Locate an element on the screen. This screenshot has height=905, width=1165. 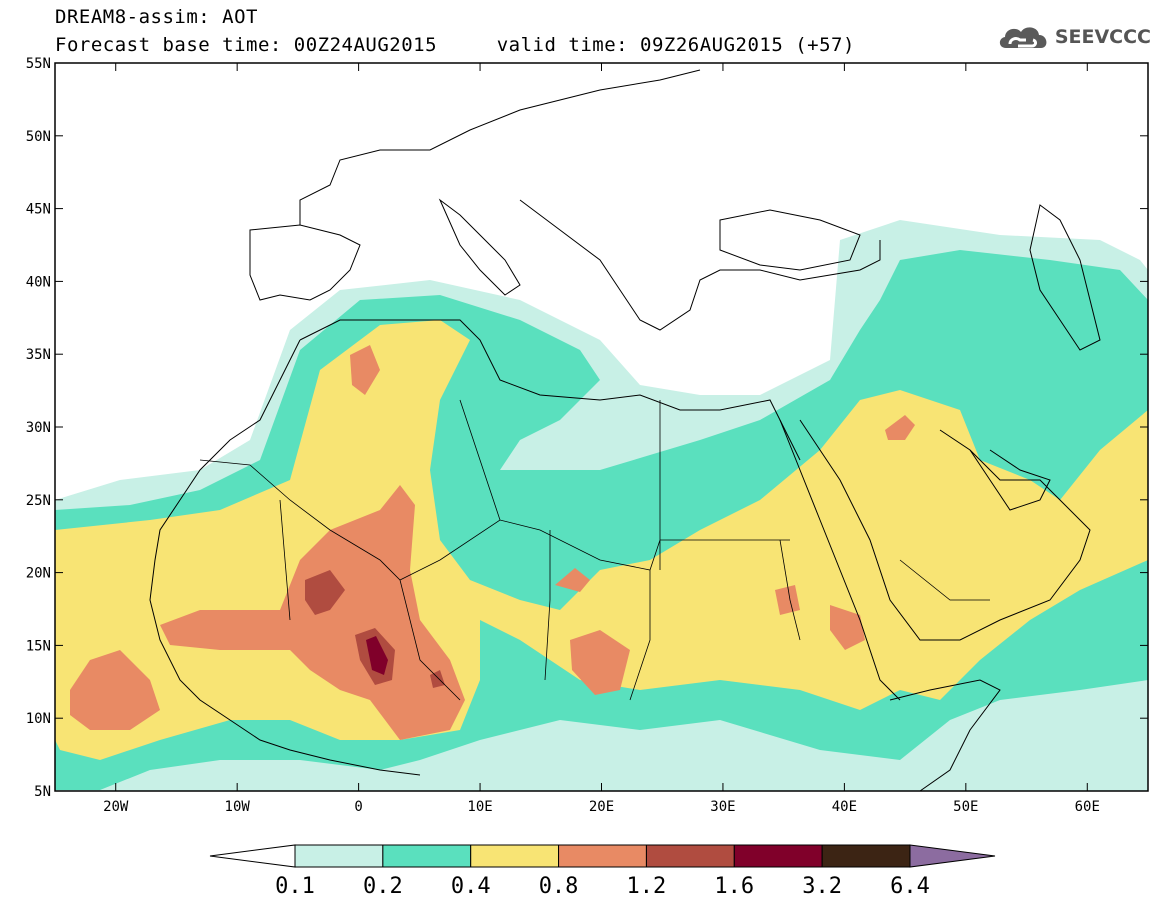
colorbar: 0.1 0.2 0.4 0.8 1.2 1.6 3.2 6.4 is located at coordinates (602, 871).